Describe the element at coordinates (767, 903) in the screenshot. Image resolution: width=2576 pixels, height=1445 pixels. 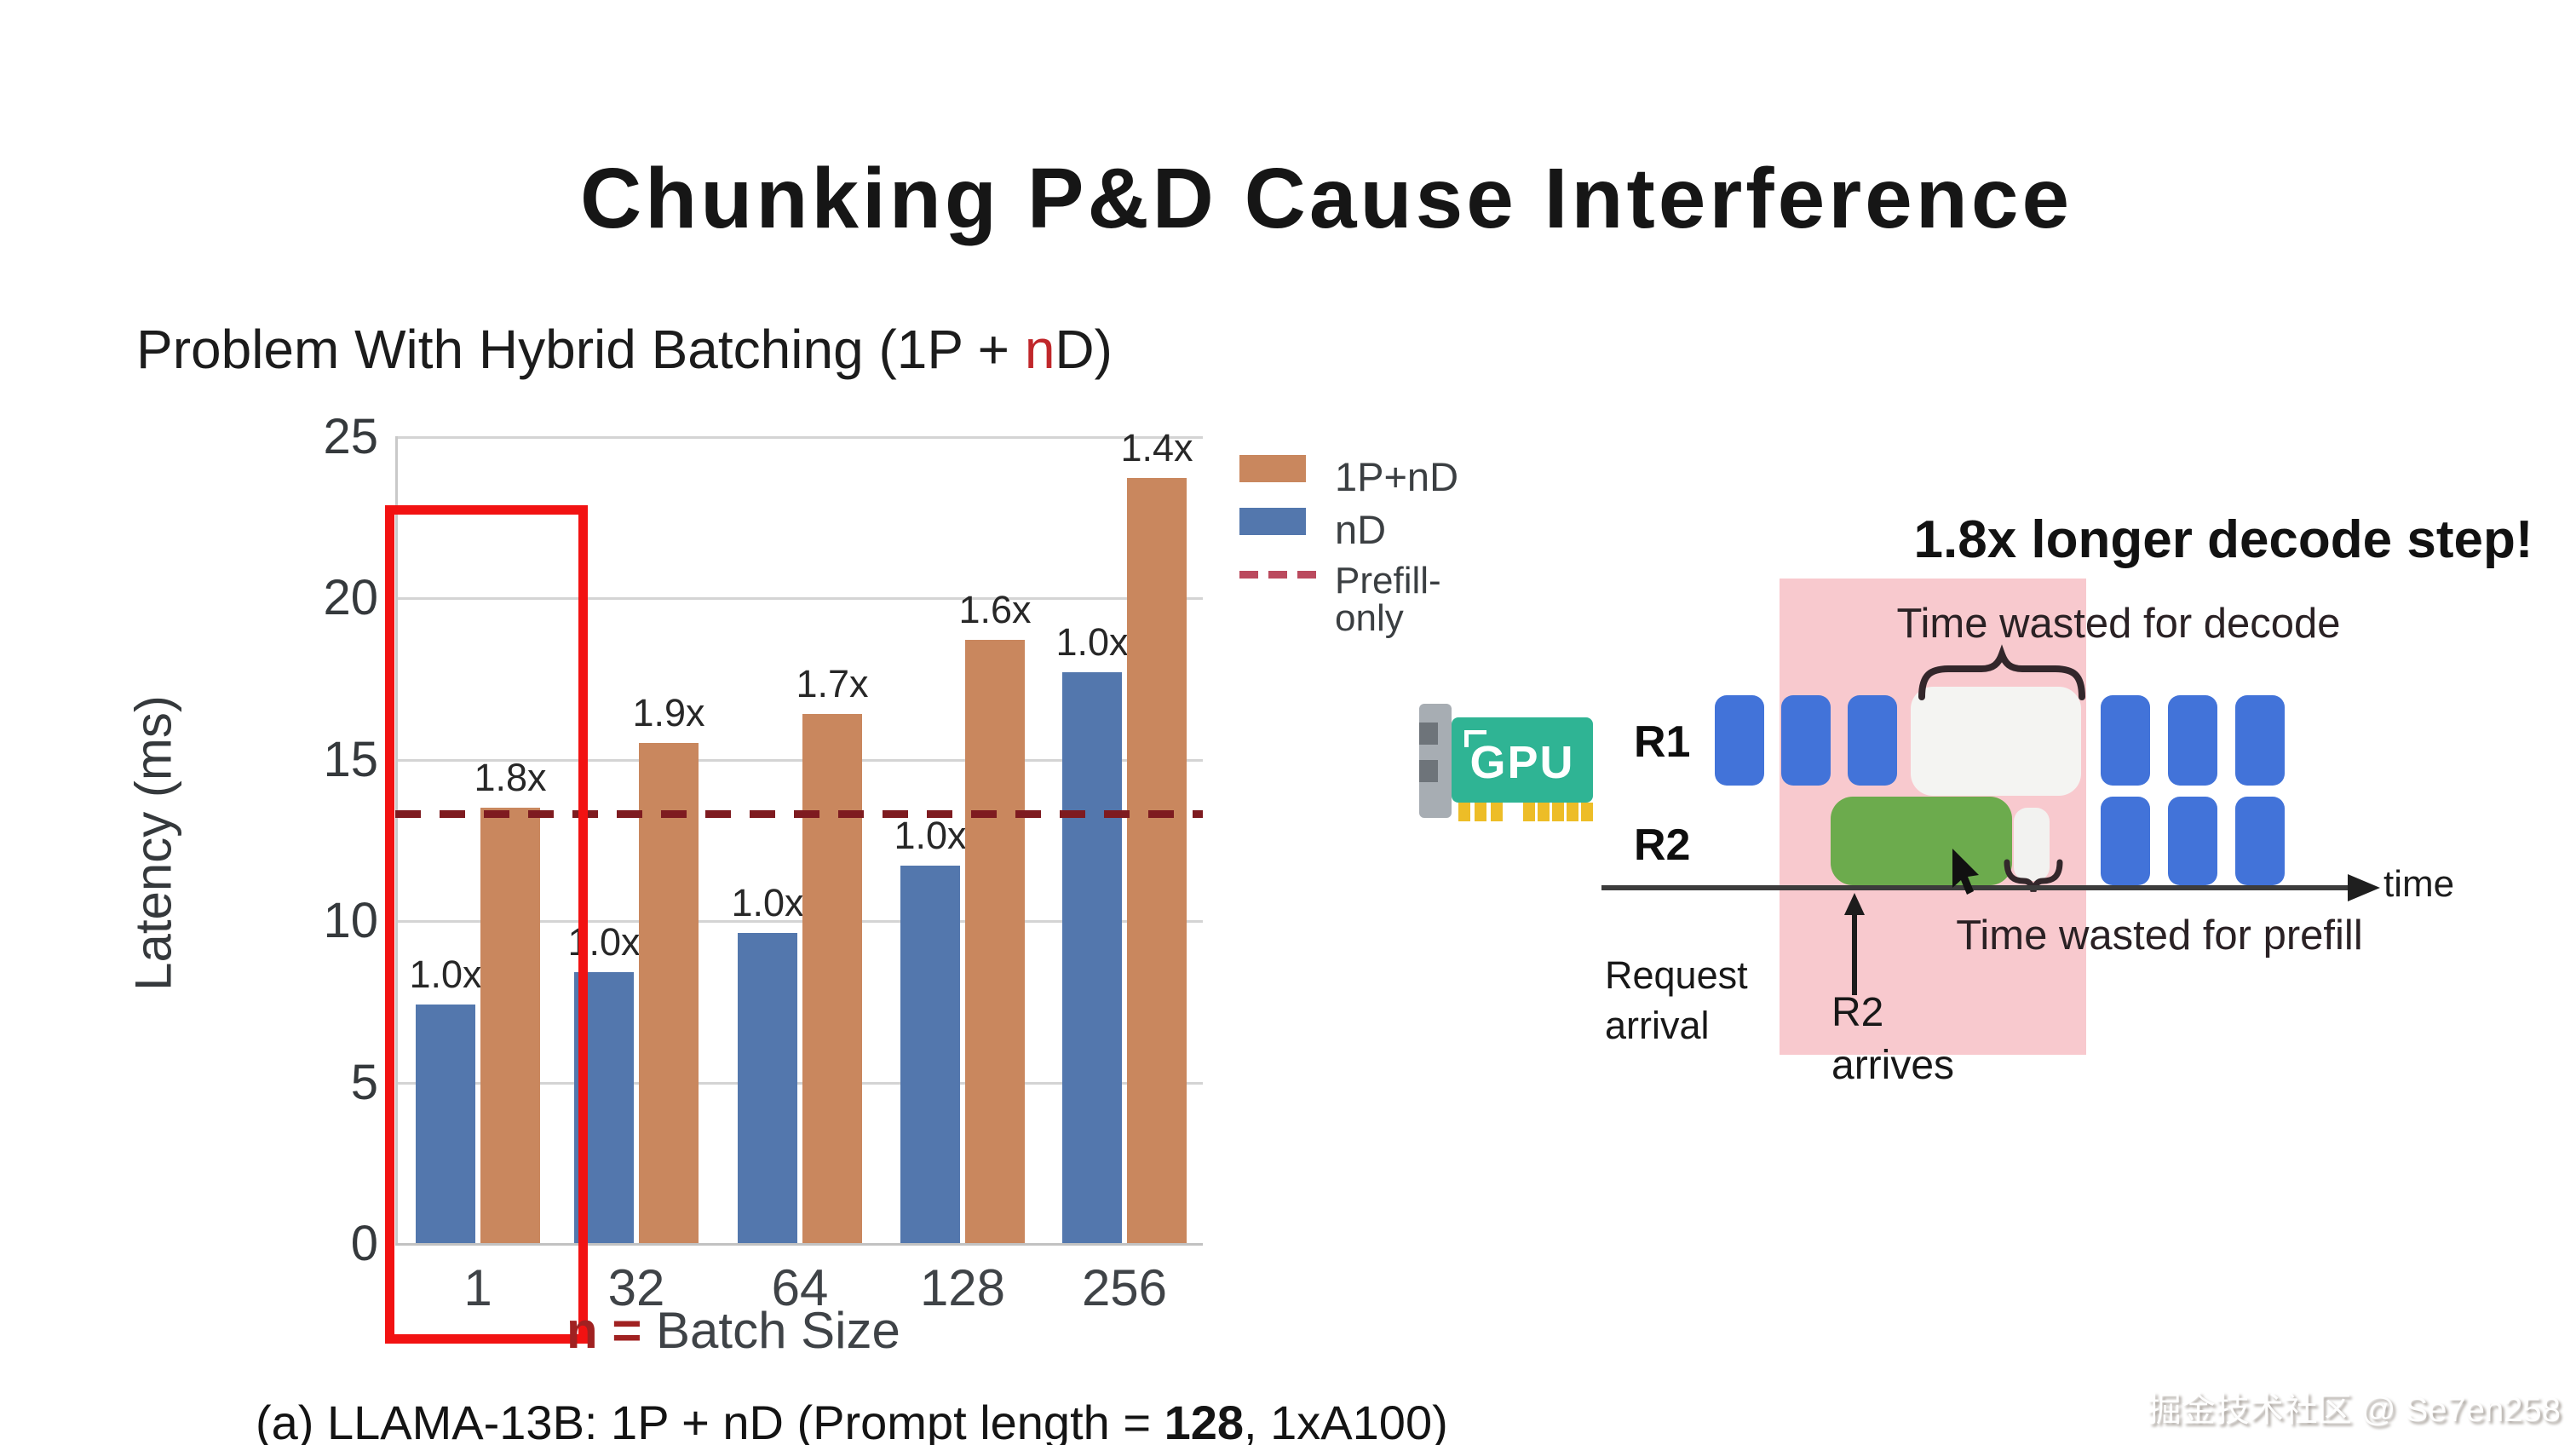
I see `bar-label-nd-batch-64: 1.0x` at that location.